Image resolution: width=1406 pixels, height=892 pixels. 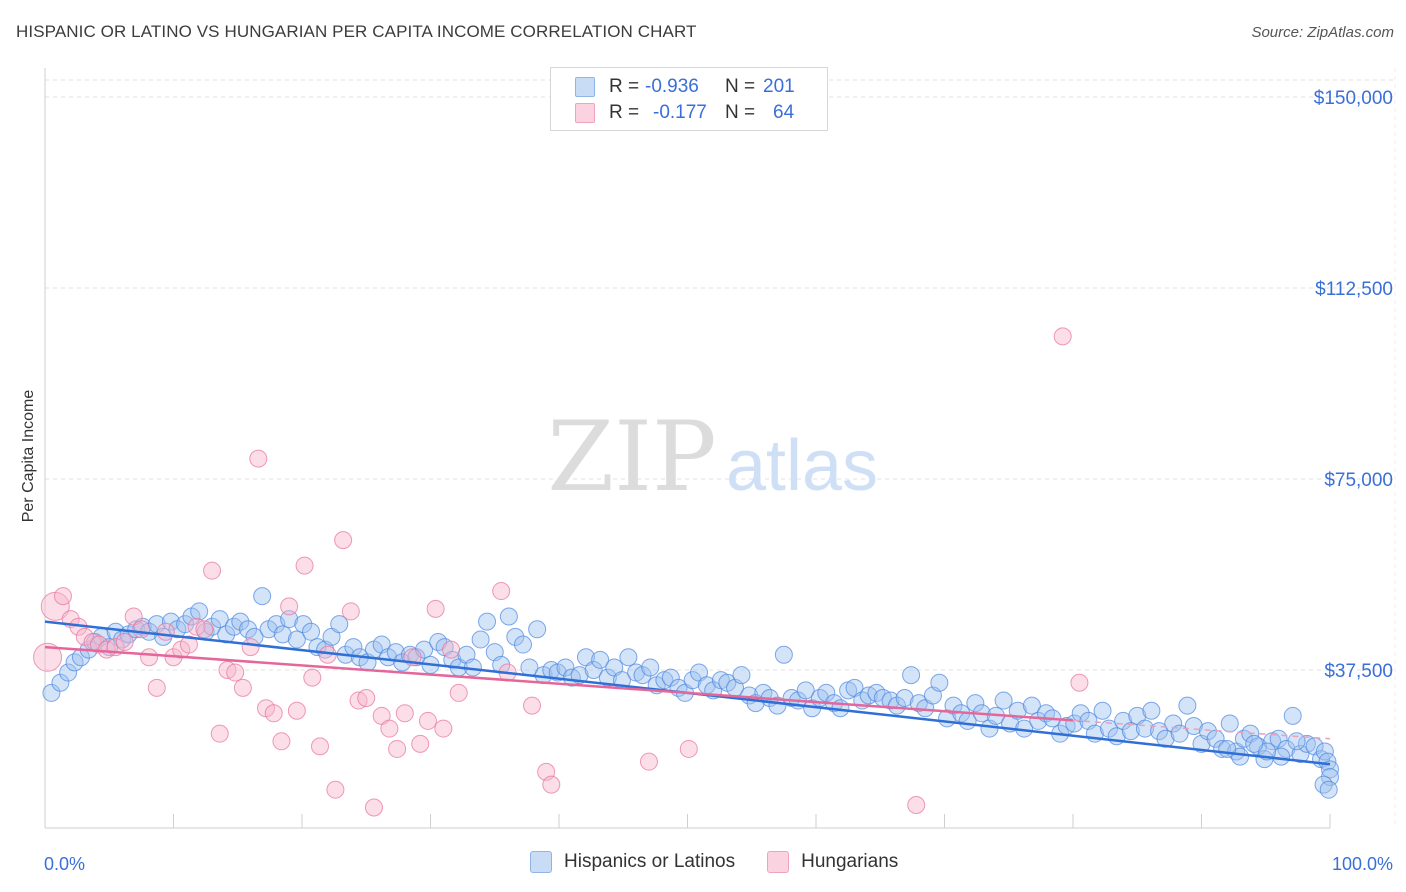 I want to click on trend-lines, so click(x=687, y=693).